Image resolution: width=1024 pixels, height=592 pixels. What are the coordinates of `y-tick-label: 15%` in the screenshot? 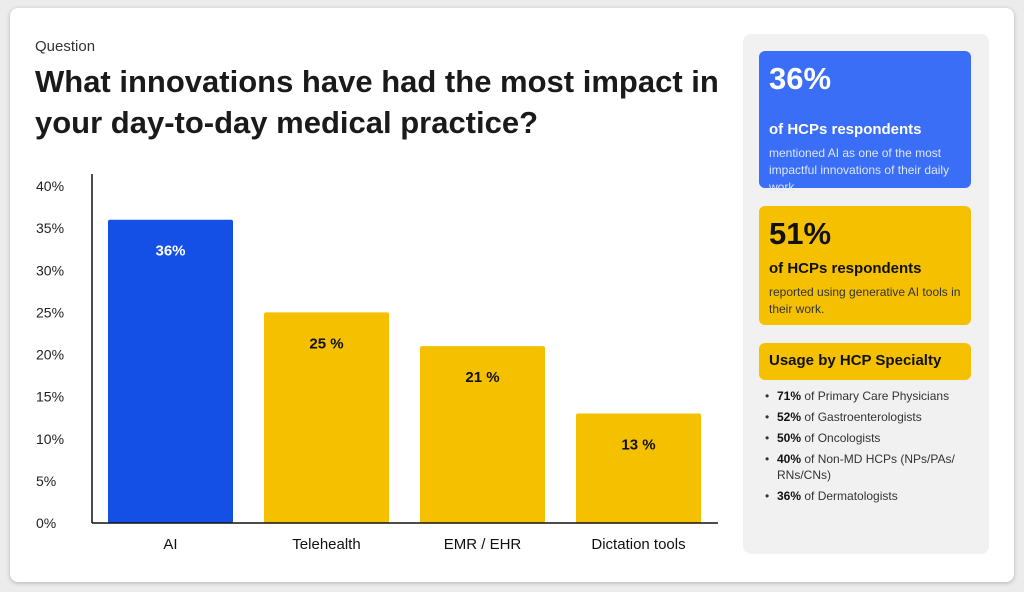 It's located at (50, 397).